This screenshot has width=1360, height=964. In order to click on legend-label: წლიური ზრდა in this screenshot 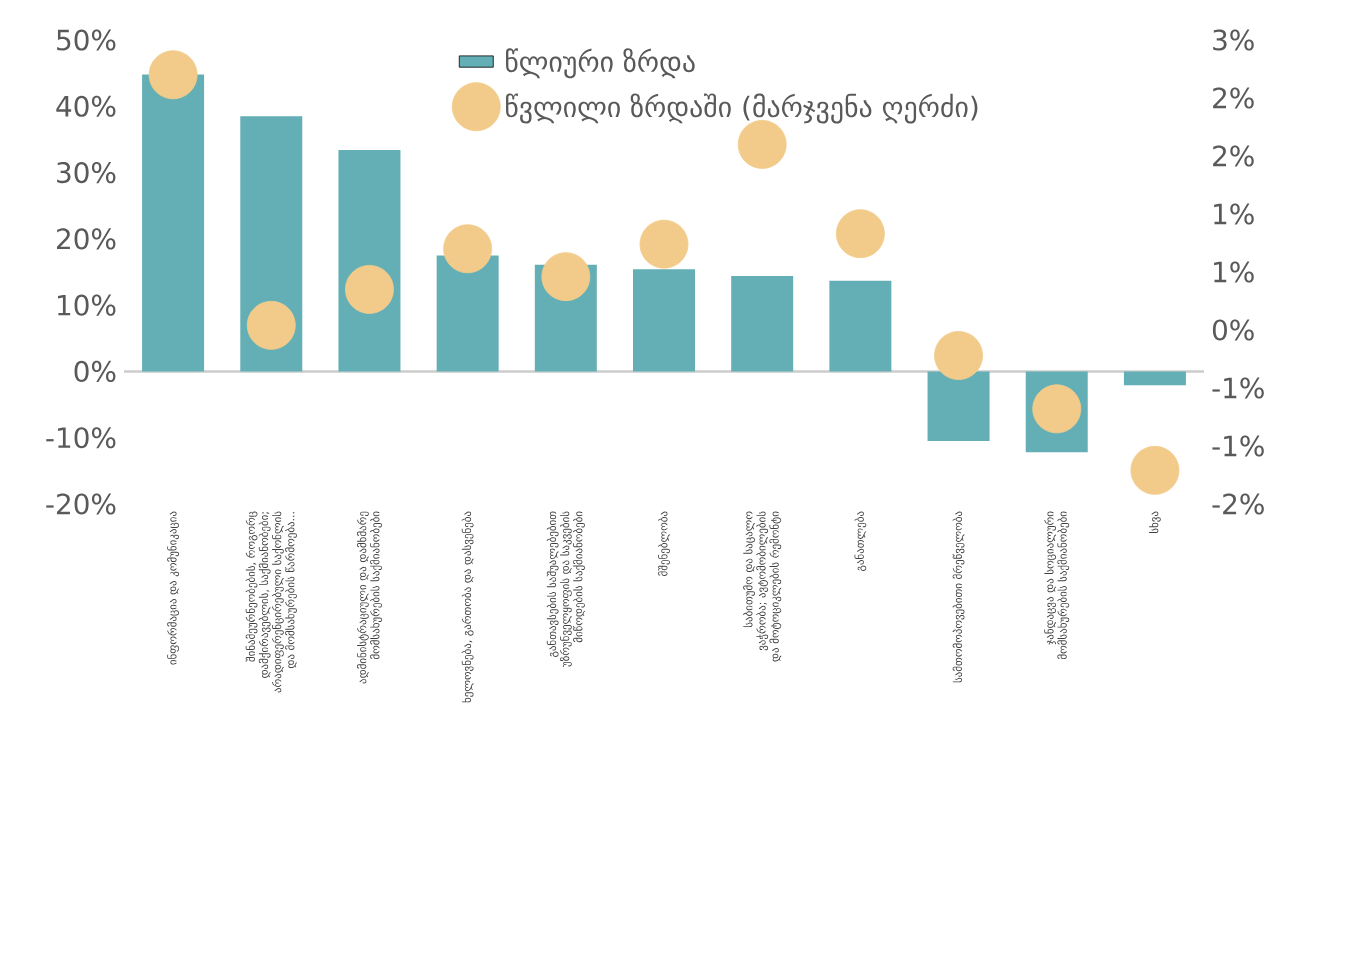, I will do `click(600, 63)`.